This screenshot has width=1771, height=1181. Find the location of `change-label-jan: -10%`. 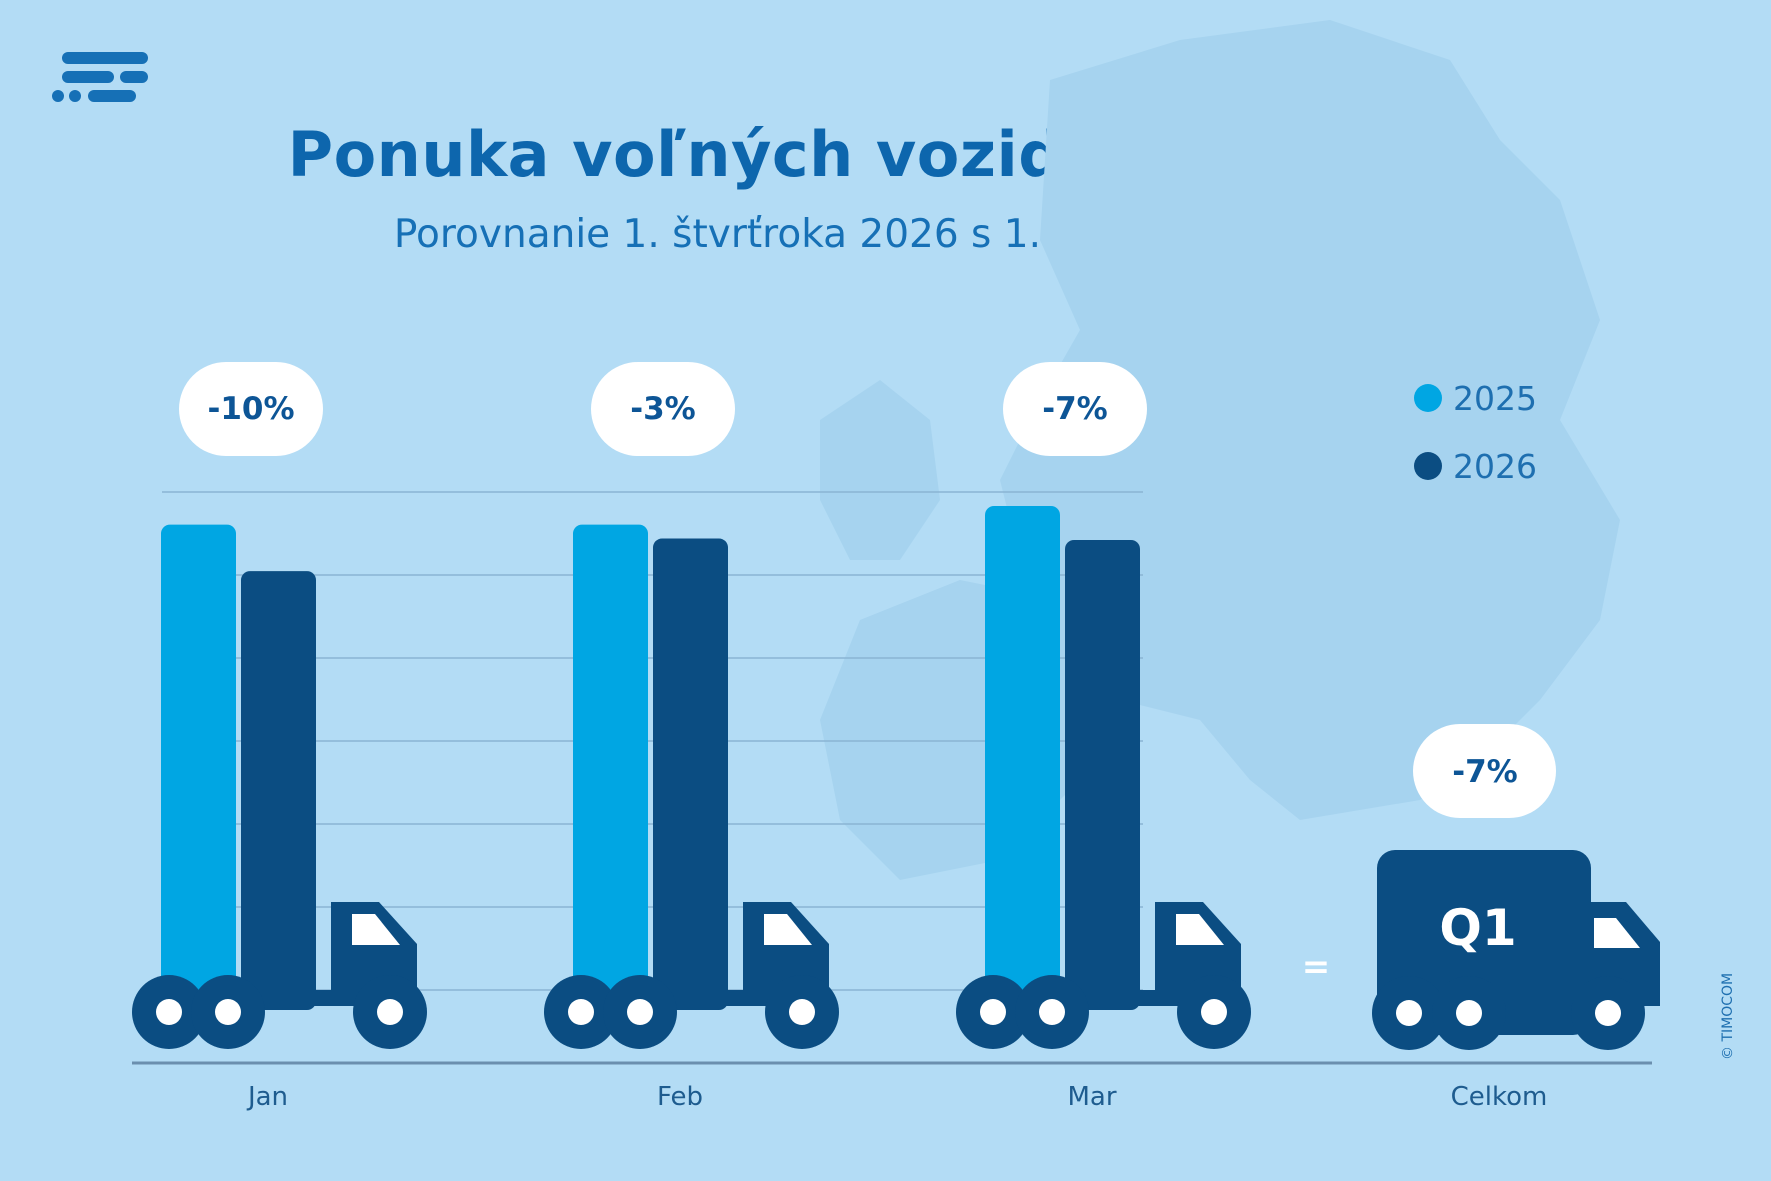

change-label-jan: -10% is located at coordinates (250, 409).